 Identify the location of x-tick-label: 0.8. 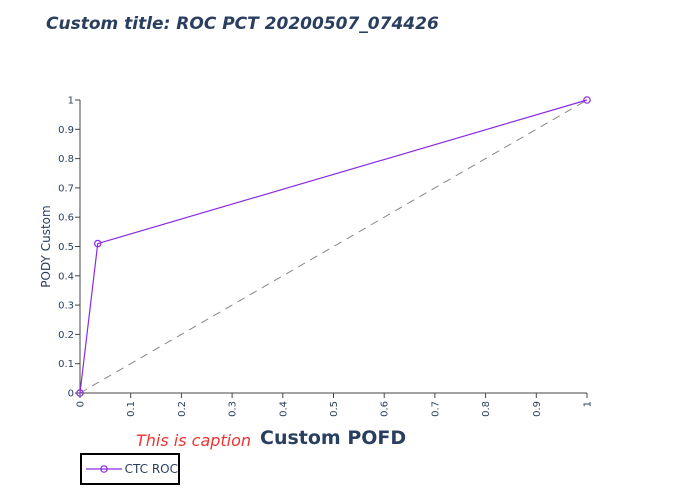
(486, 409).